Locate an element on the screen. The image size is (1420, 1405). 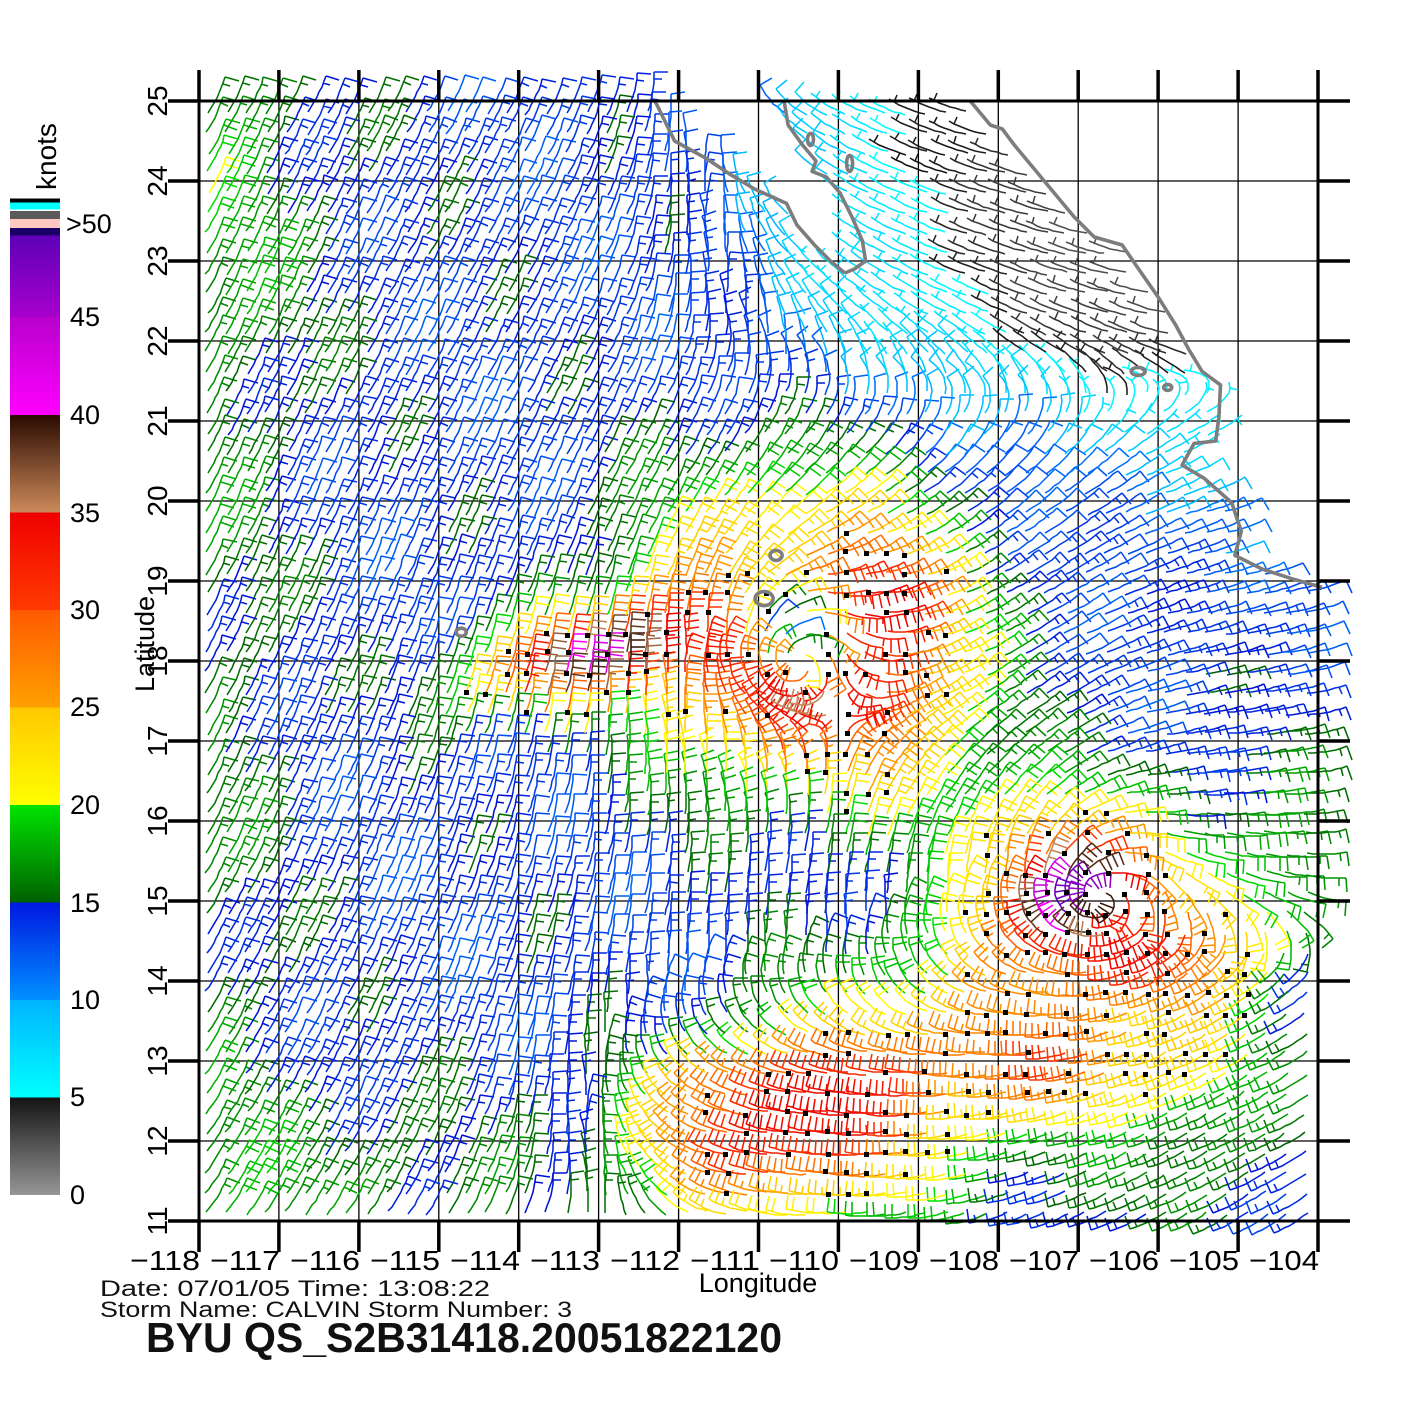
svg-text: −116 is located at coordinates (325, 1260).